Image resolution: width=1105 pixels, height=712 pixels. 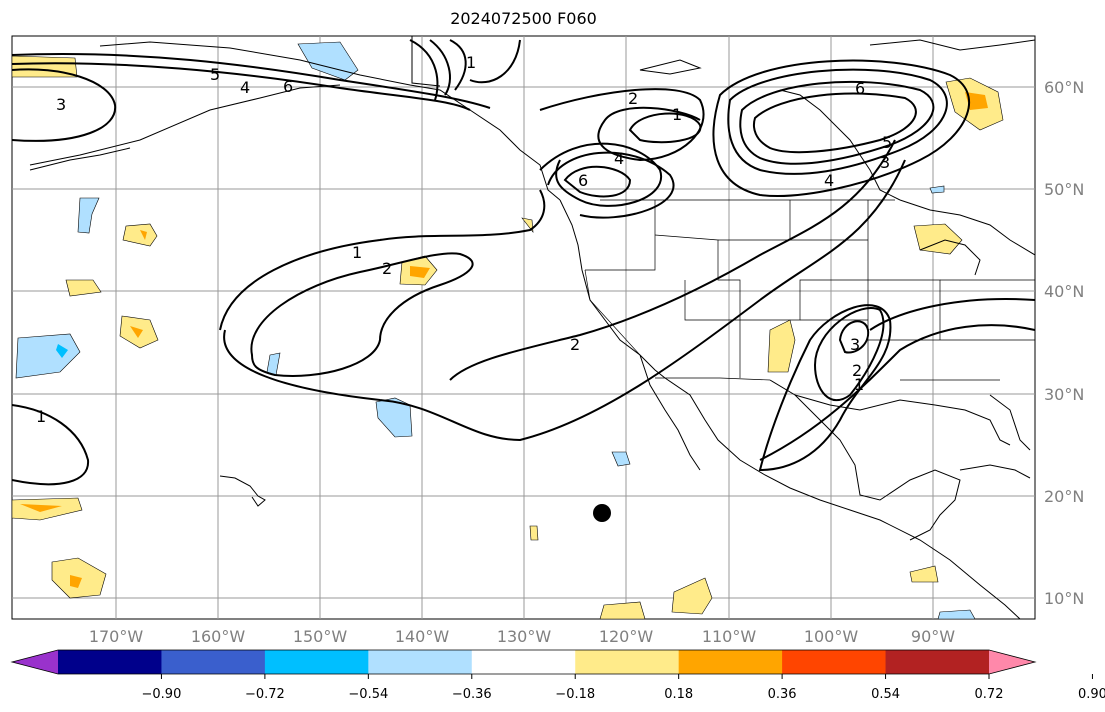 What do you see at coordinates (1064, 343) in the screenshot?
I see `latitude-labels: 60°N 50°N 40°N 30°N 20°N 10°N` at bounding box center [1064, 343].